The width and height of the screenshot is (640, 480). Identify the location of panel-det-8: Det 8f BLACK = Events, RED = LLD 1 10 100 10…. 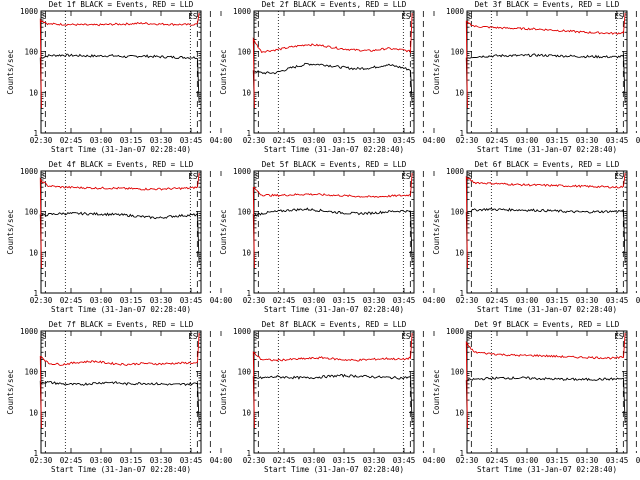
(332, 397).